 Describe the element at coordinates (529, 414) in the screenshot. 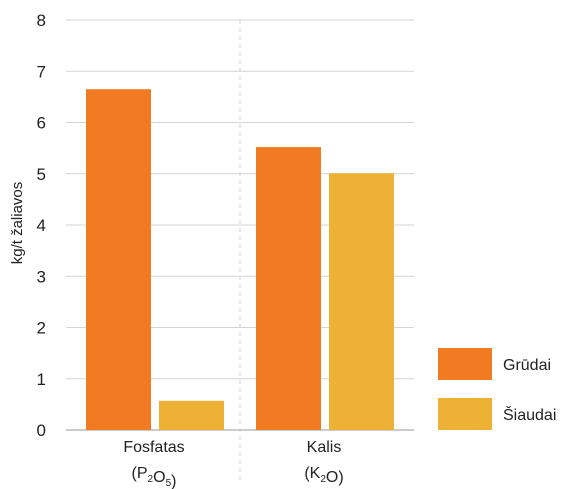

I see `legend-label-1: Šiaudai` at that location.